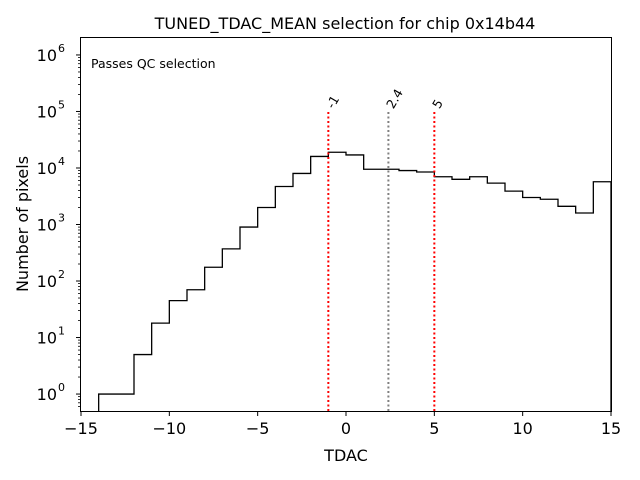 The height and width of the screenshot is (480, 640). What do you see at coordinates (611, 428) in the screenshot?
I see `x-tick-label: 15` at bounding box center [611, 428].